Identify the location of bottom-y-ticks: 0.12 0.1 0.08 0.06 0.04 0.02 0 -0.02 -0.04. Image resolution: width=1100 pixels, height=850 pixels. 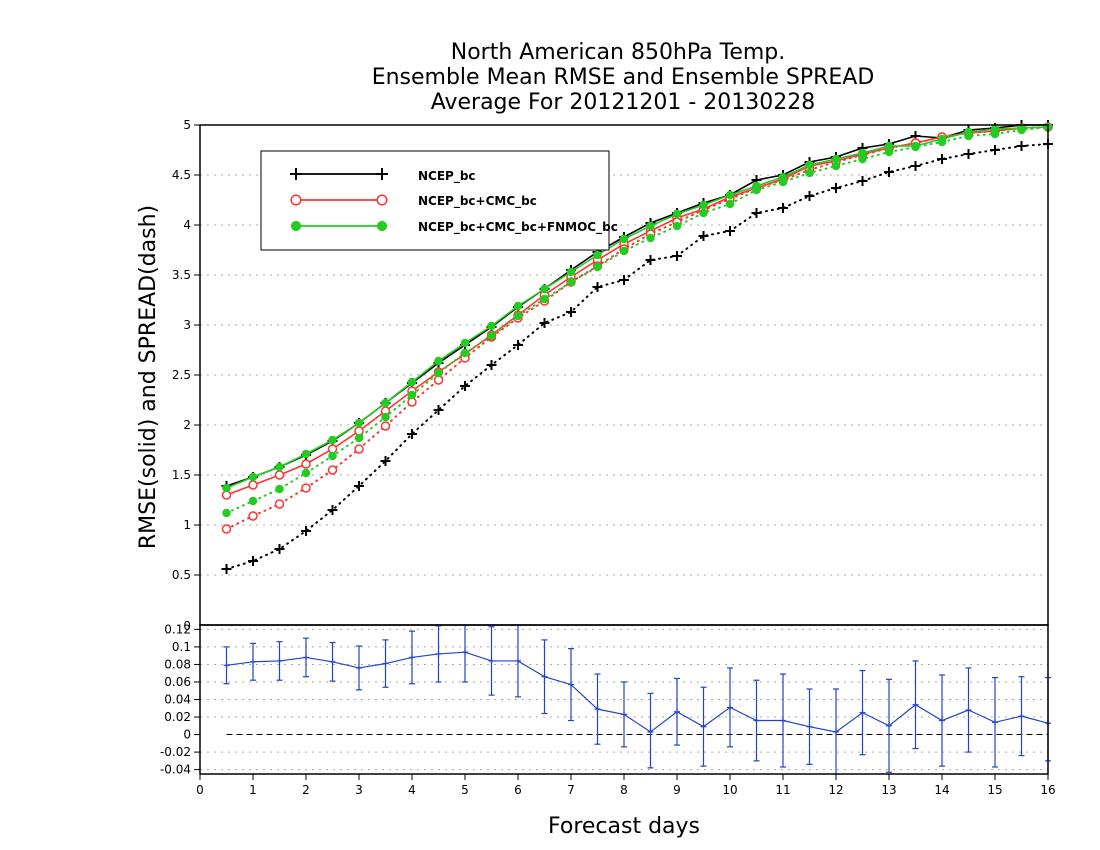
(180, 699).